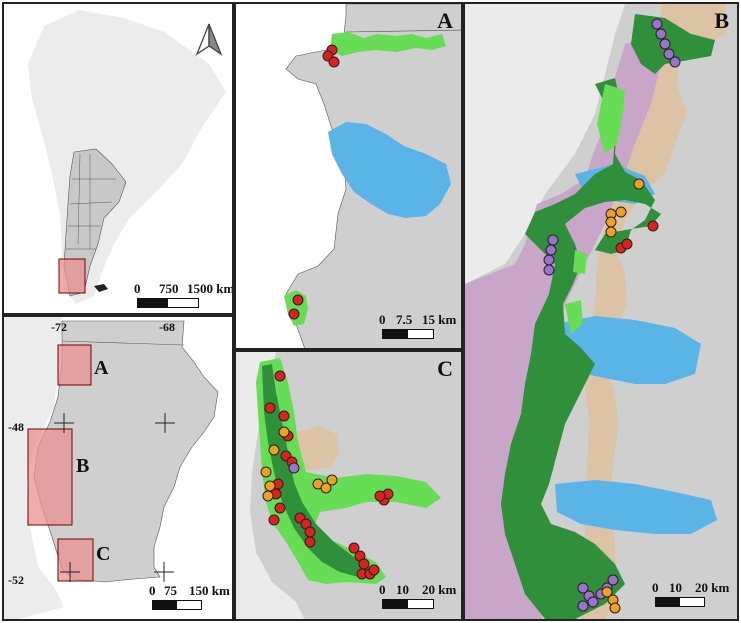 This screenshot has height=623, width=741. Describe the element at coordinates (101, 368) in the screenshot. I see `box-a-label: A` at that location.